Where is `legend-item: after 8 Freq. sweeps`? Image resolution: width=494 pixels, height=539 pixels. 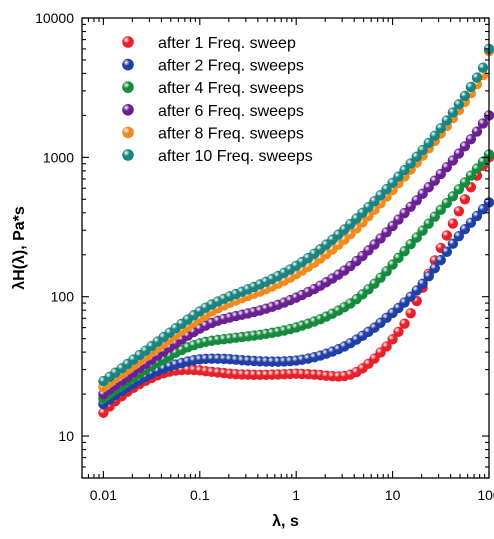 legend-item: after 8 Freq. sweeps is located at coordinates (213, 133).